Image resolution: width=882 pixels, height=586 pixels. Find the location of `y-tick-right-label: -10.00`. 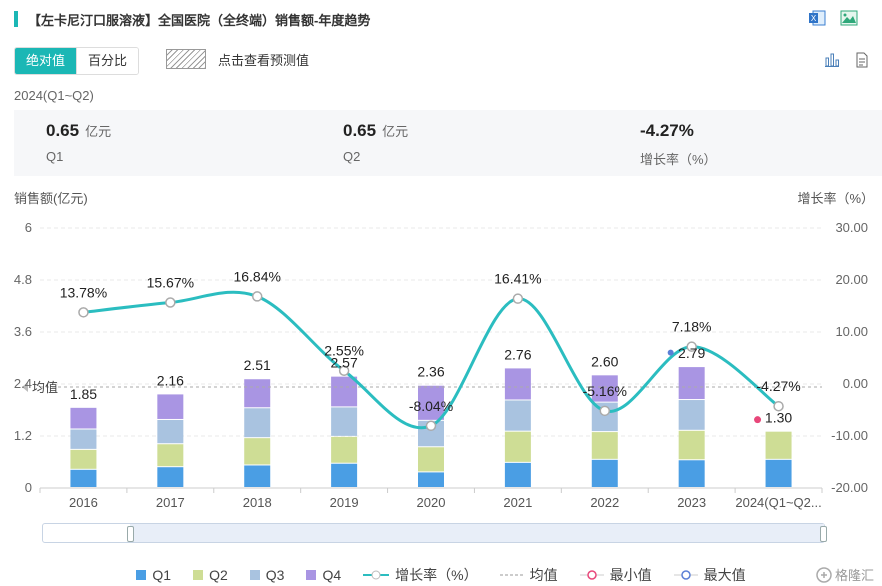

y-tick-right-label: -10.00 is located at coordinates (849, 435).